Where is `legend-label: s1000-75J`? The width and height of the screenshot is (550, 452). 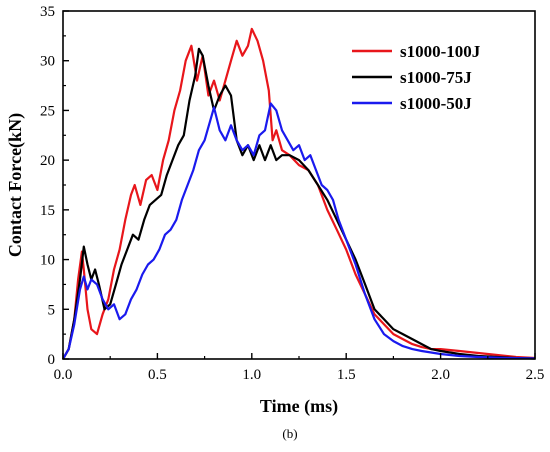 legend-label: s1000-75J is located at coordinates (436, 77).